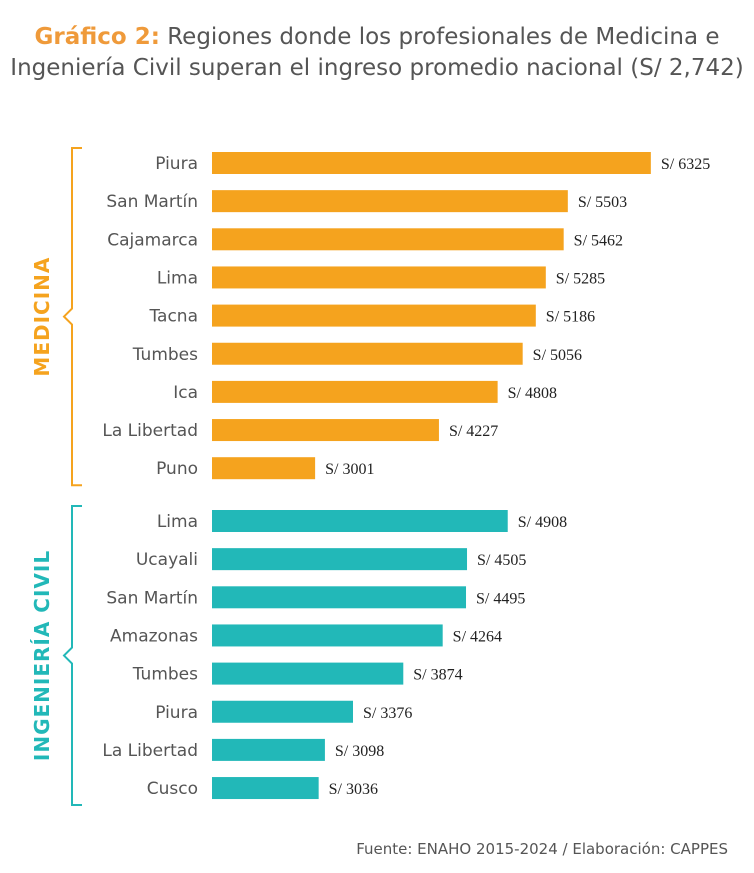 Image resolution: width=754 pixels, height=873 pixels. What do you see at coordinates (501, 560) in the screenshot?
I see `value-label: S/ 4505` at bounding box center [501, 560].